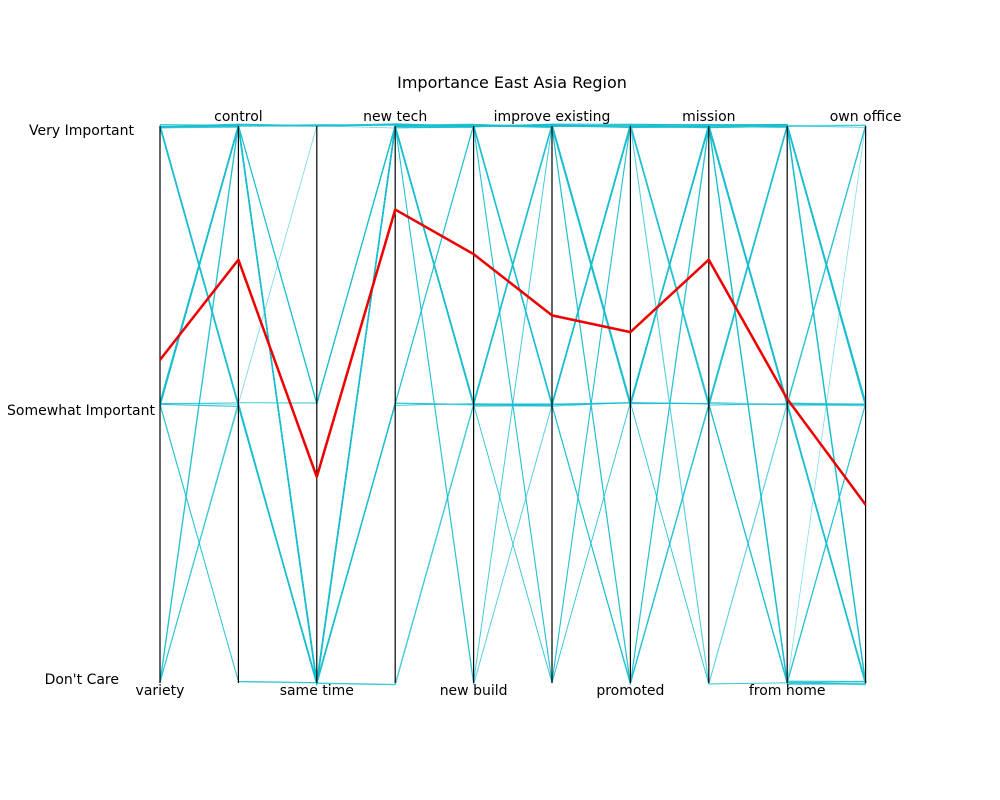 Image resolution: width=1000 pixels, height=800 pixels. Describe the element at coordinates (630, 691) in the screenshot. I see `axis-label-promoted: promoted` at that location.